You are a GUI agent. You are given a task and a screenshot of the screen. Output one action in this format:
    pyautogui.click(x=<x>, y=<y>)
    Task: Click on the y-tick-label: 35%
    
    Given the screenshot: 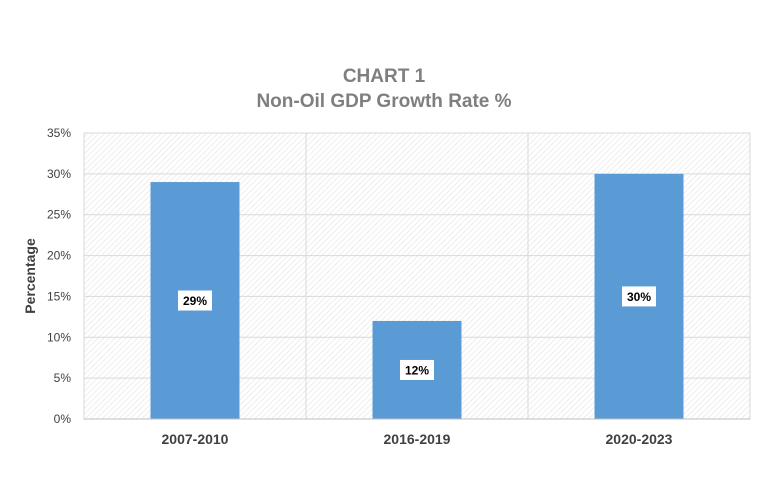 What is the action you would take?
    pyautogui.click(x=59, y=133)
    